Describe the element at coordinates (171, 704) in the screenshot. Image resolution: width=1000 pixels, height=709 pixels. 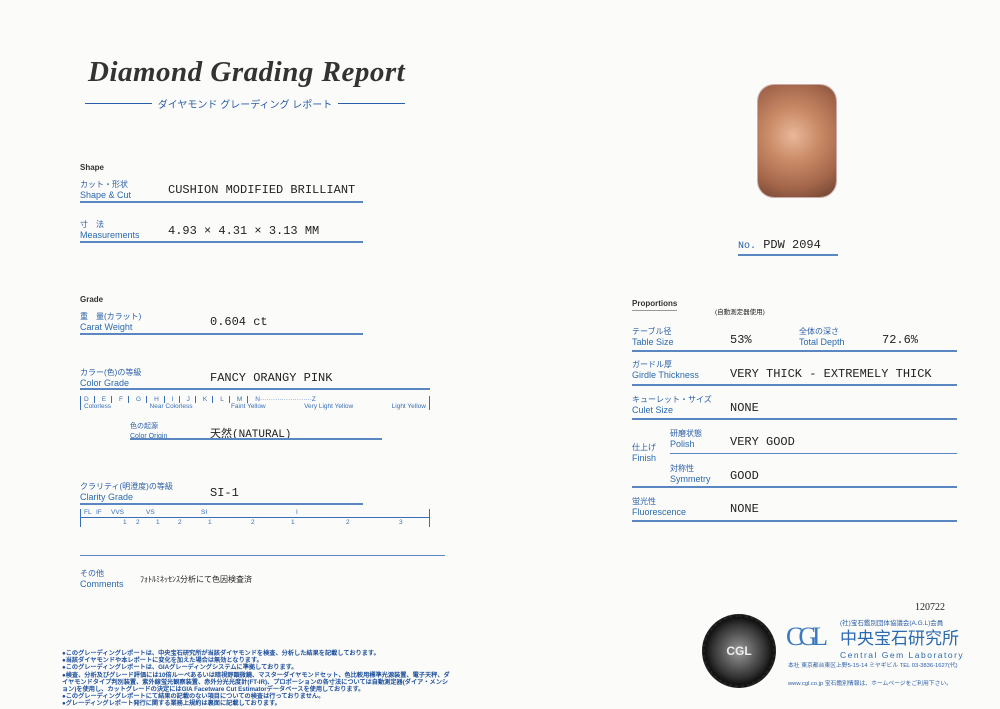
I see `footer-note: ●グレーディングレポート発行に関する業務上規約は裏面に記載しております。` at that location.